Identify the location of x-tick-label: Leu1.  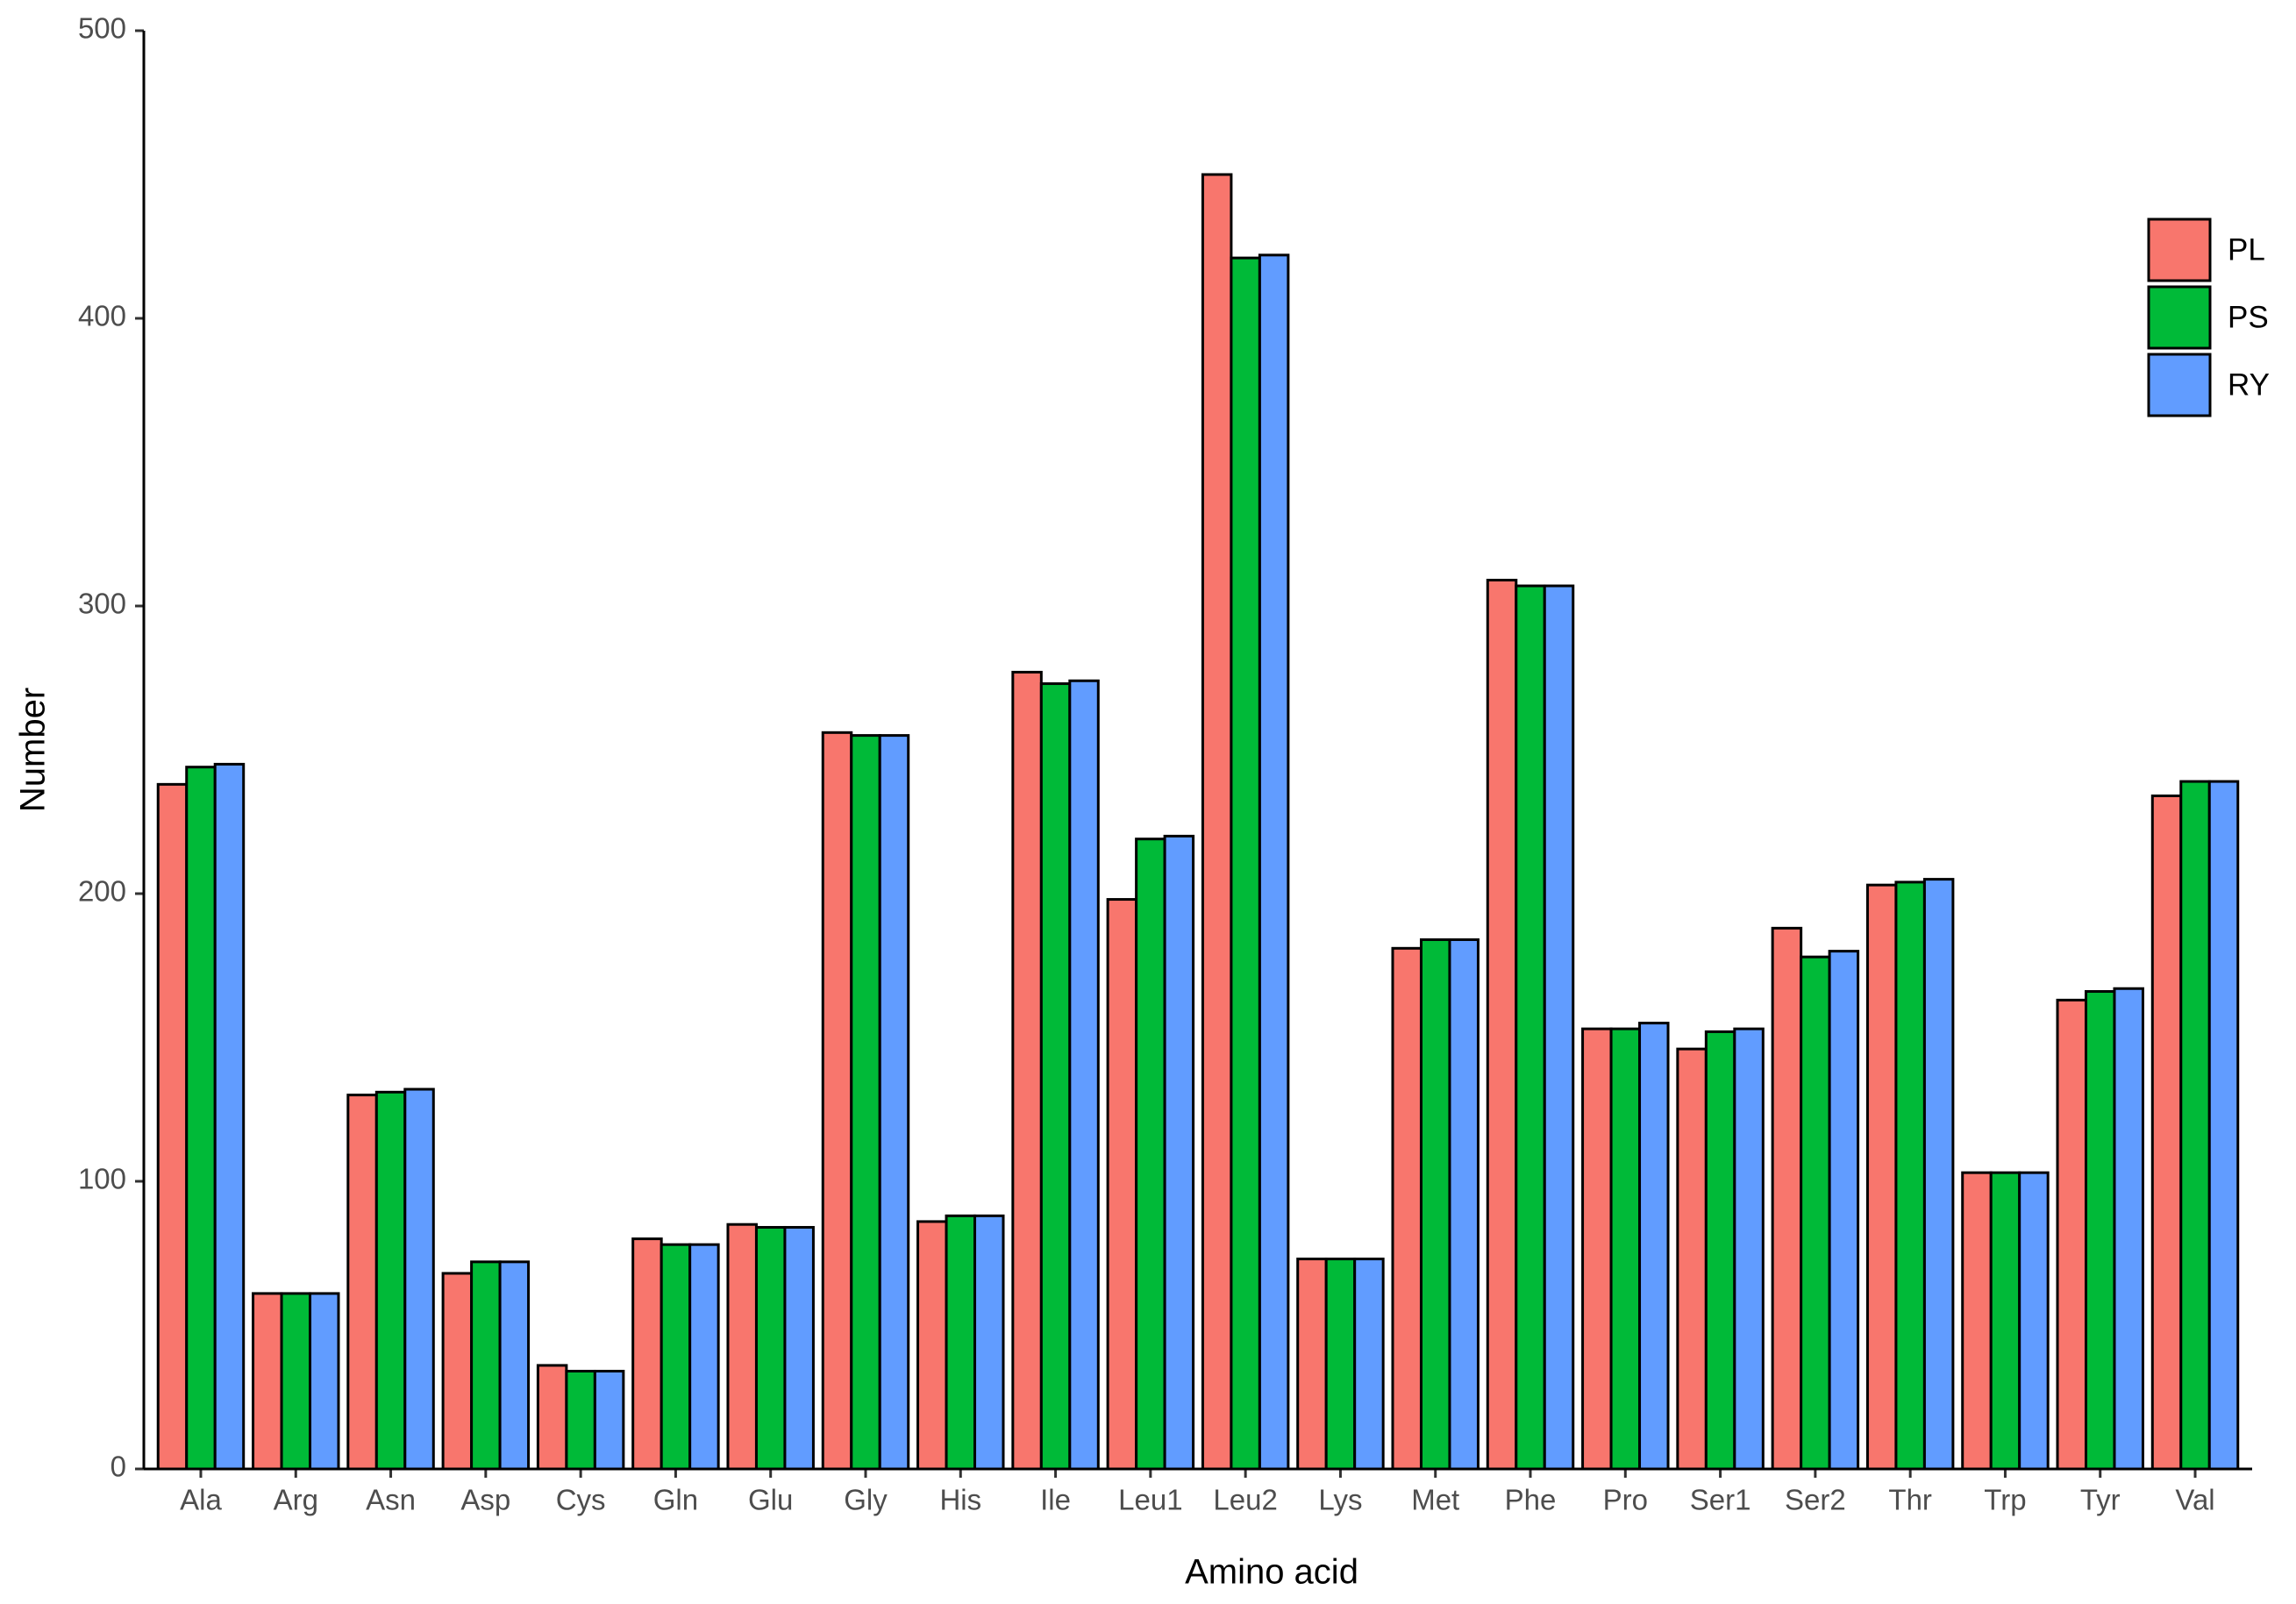
(1150, 1500).